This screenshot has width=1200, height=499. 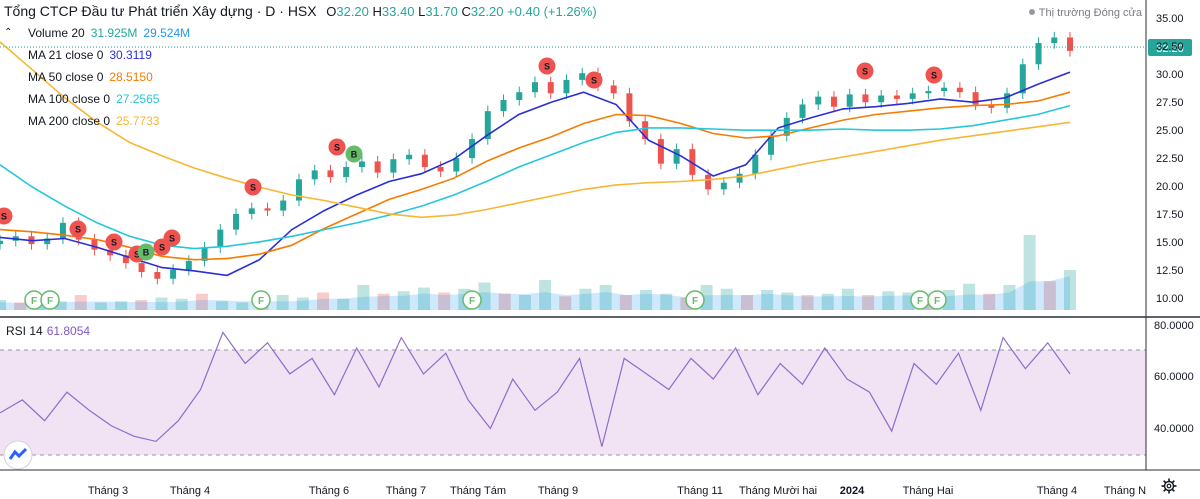 I want to click on open-value: 32.20, so click(x=352, y=11).